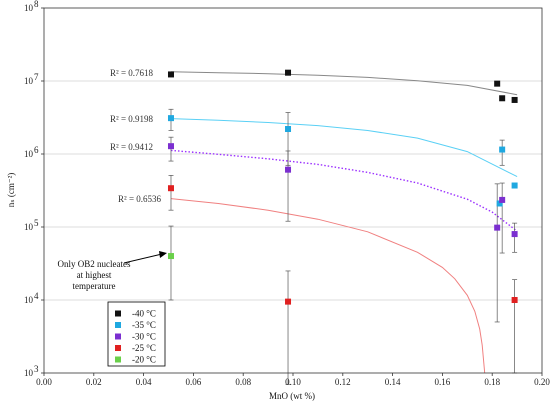 Image resolution: width=550 pixels, height=404 pixels. Describe the element at coordinates (393, 382) in the screenshot. I see `x-tick-label: 0.14` at that location.